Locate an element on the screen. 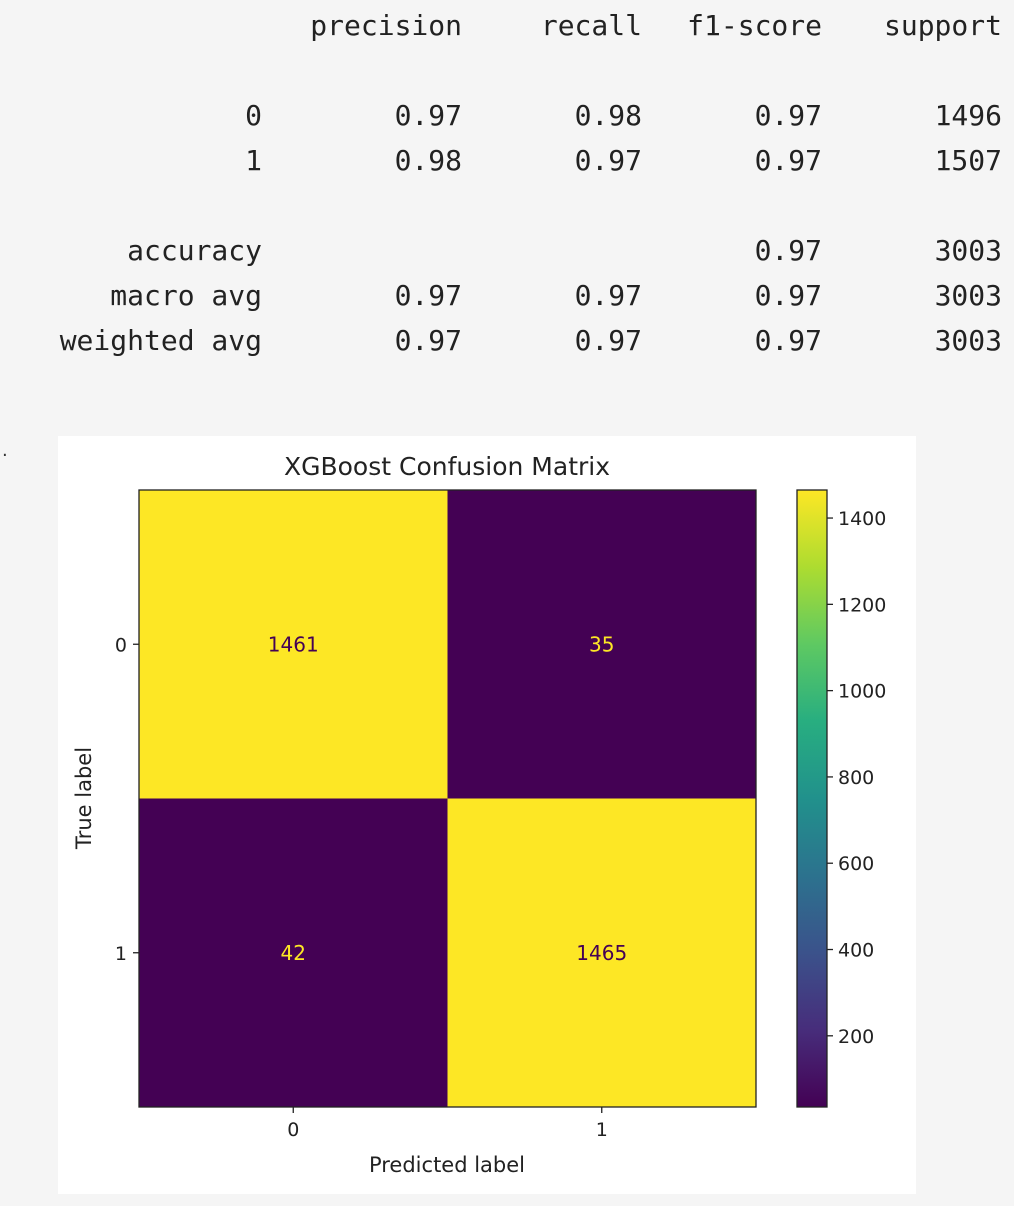 This screenshot has height=1206, width=1014. row-label: accuracy is located at coordinates (194, 250).